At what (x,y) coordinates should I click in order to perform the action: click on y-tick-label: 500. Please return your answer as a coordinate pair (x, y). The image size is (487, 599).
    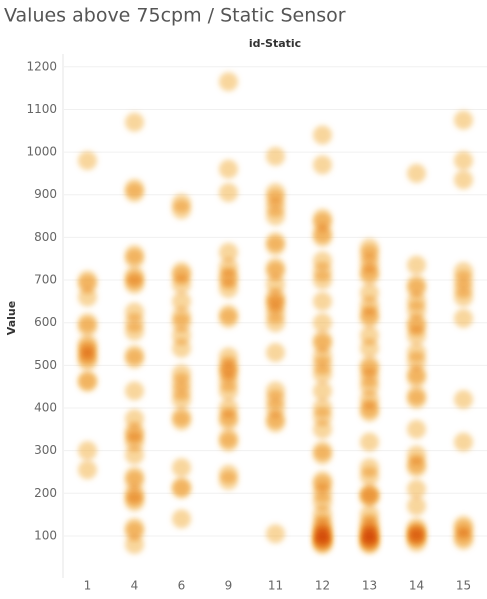
    Looking at the image, I should click on (45, 365).